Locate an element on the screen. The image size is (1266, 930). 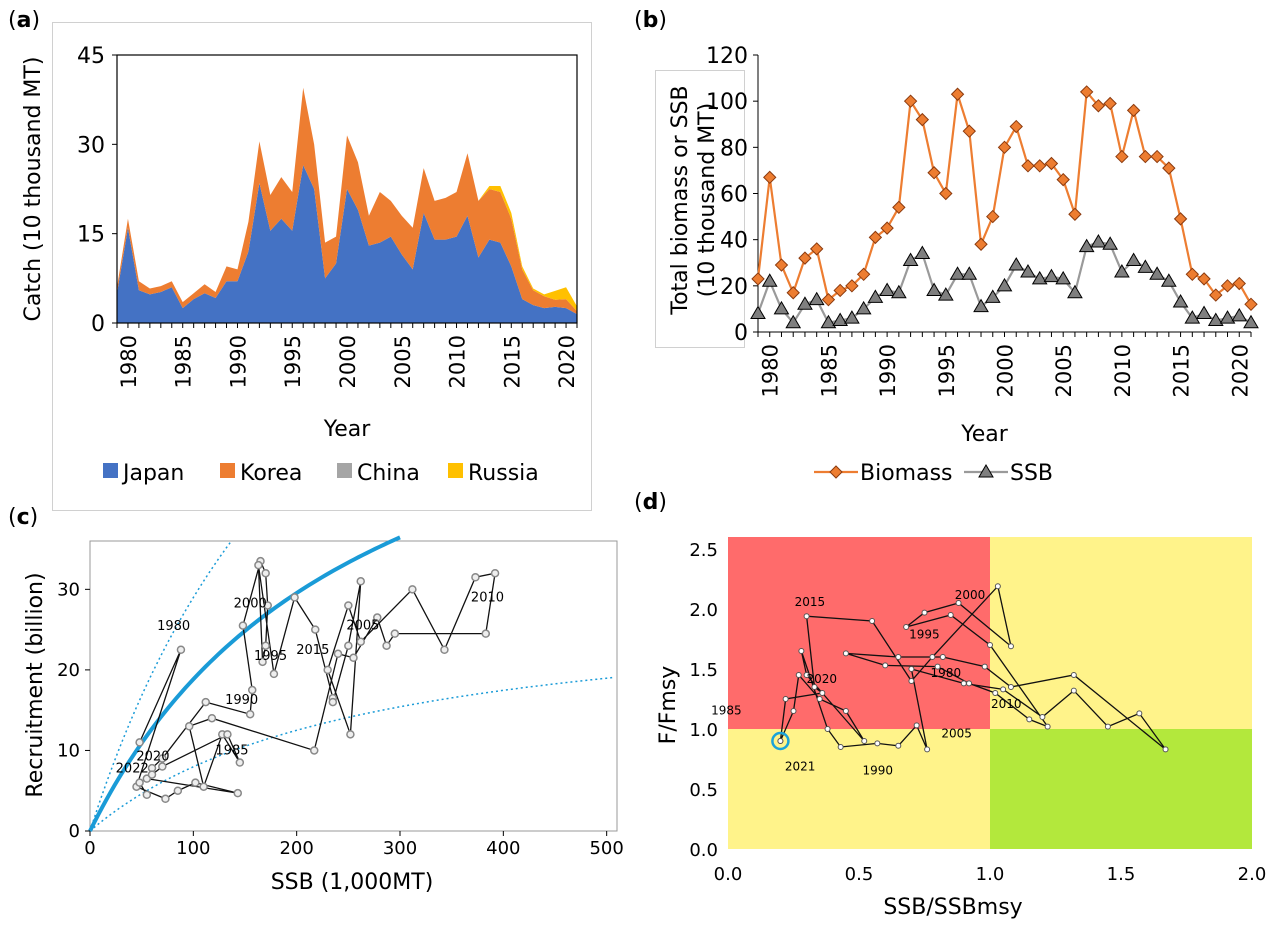
y-tick-label: 0 is located at coordinates (74, 831).